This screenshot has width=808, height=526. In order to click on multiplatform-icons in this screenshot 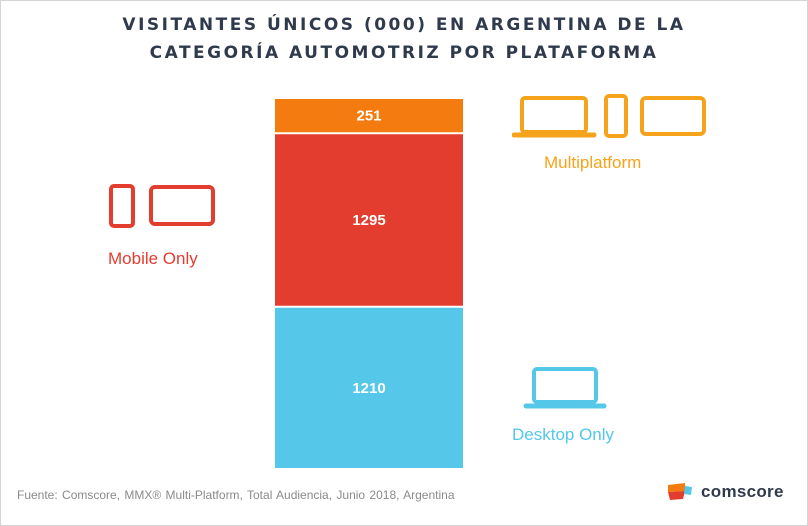, I will do `click(609, 116)`.